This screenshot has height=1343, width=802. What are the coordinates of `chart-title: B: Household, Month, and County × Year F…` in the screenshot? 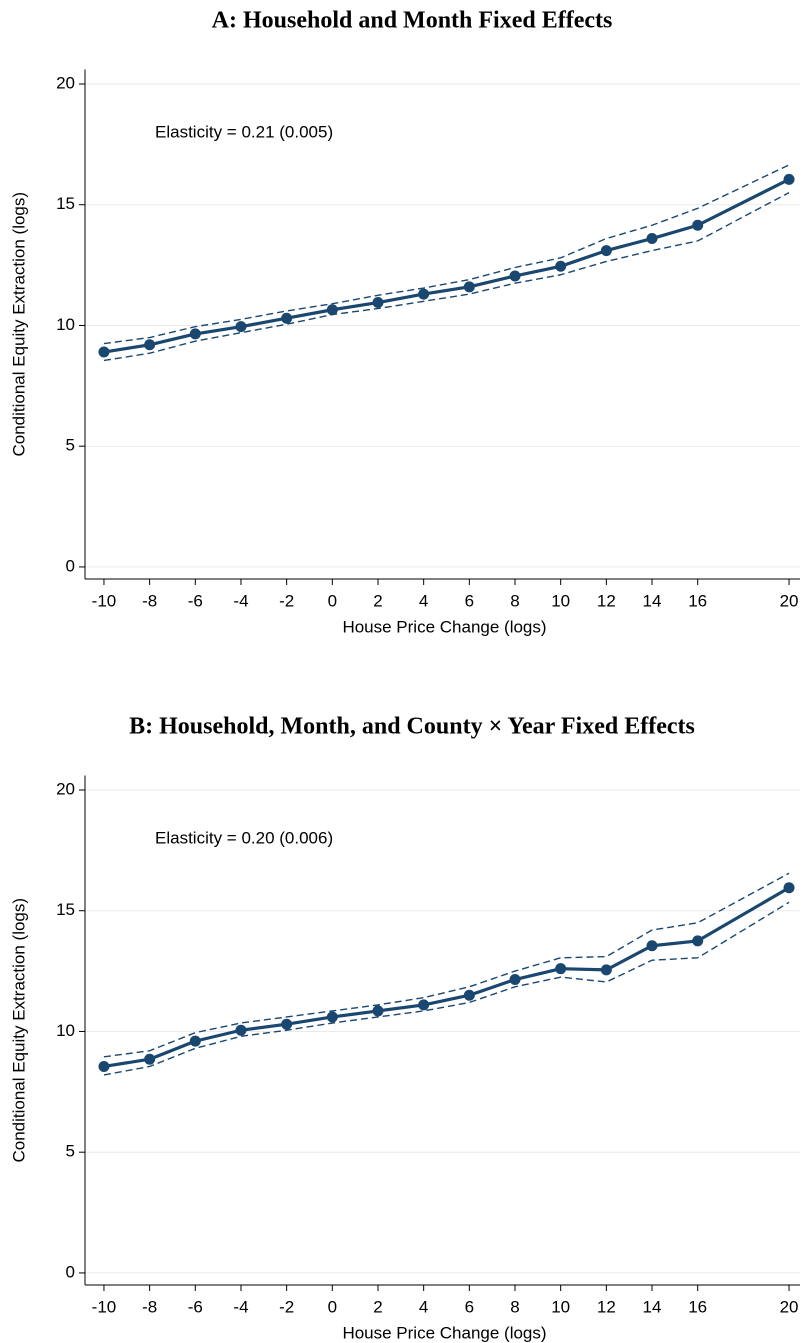 It's located at (412, 727).